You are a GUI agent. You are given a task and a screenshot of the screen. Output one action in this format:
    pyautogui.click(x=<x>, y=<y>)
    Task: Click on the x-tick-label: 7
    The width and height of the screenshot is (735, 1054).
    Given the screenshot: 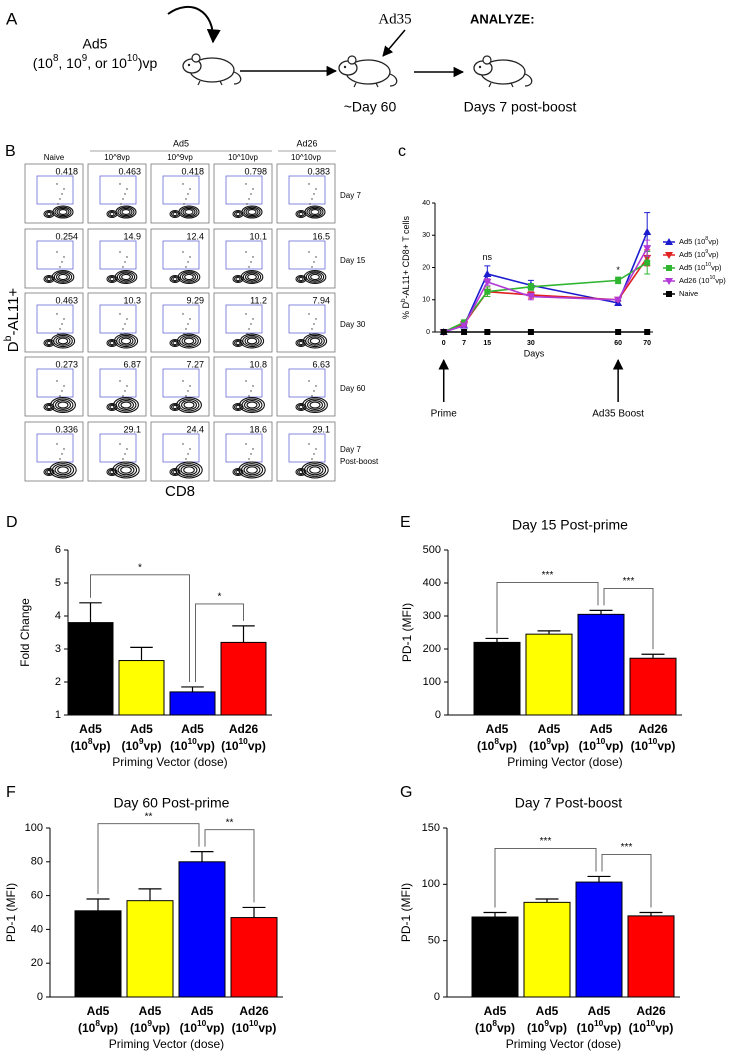 What is the action you would take?
    pyautogui.click(x=464, y=343)
    